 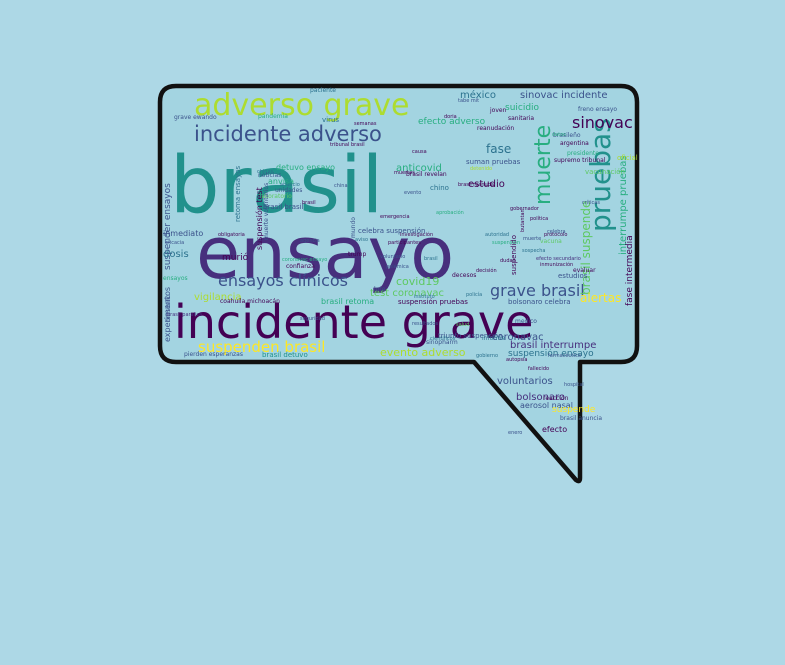 I want to click on cloud-word: brasil brasil, so click(x=283, y=207).